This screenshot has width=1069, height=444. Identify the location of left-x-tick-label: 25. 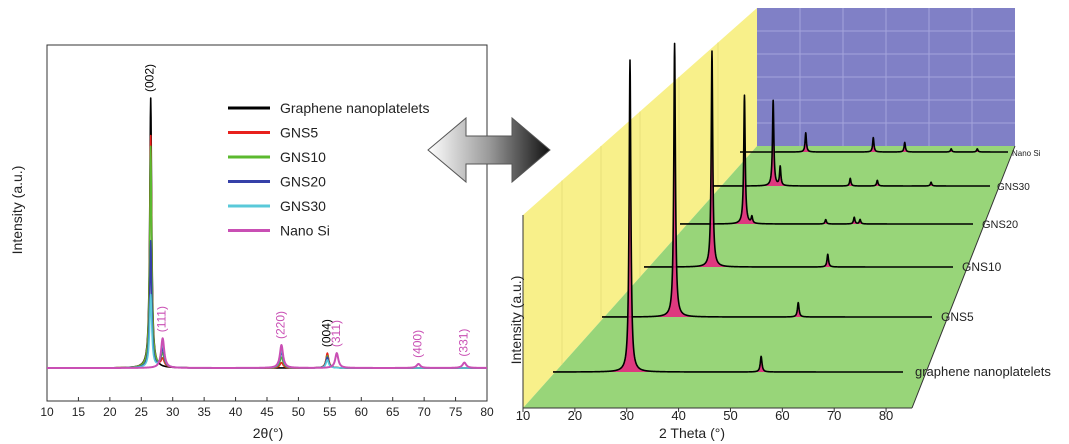
(142, 412).